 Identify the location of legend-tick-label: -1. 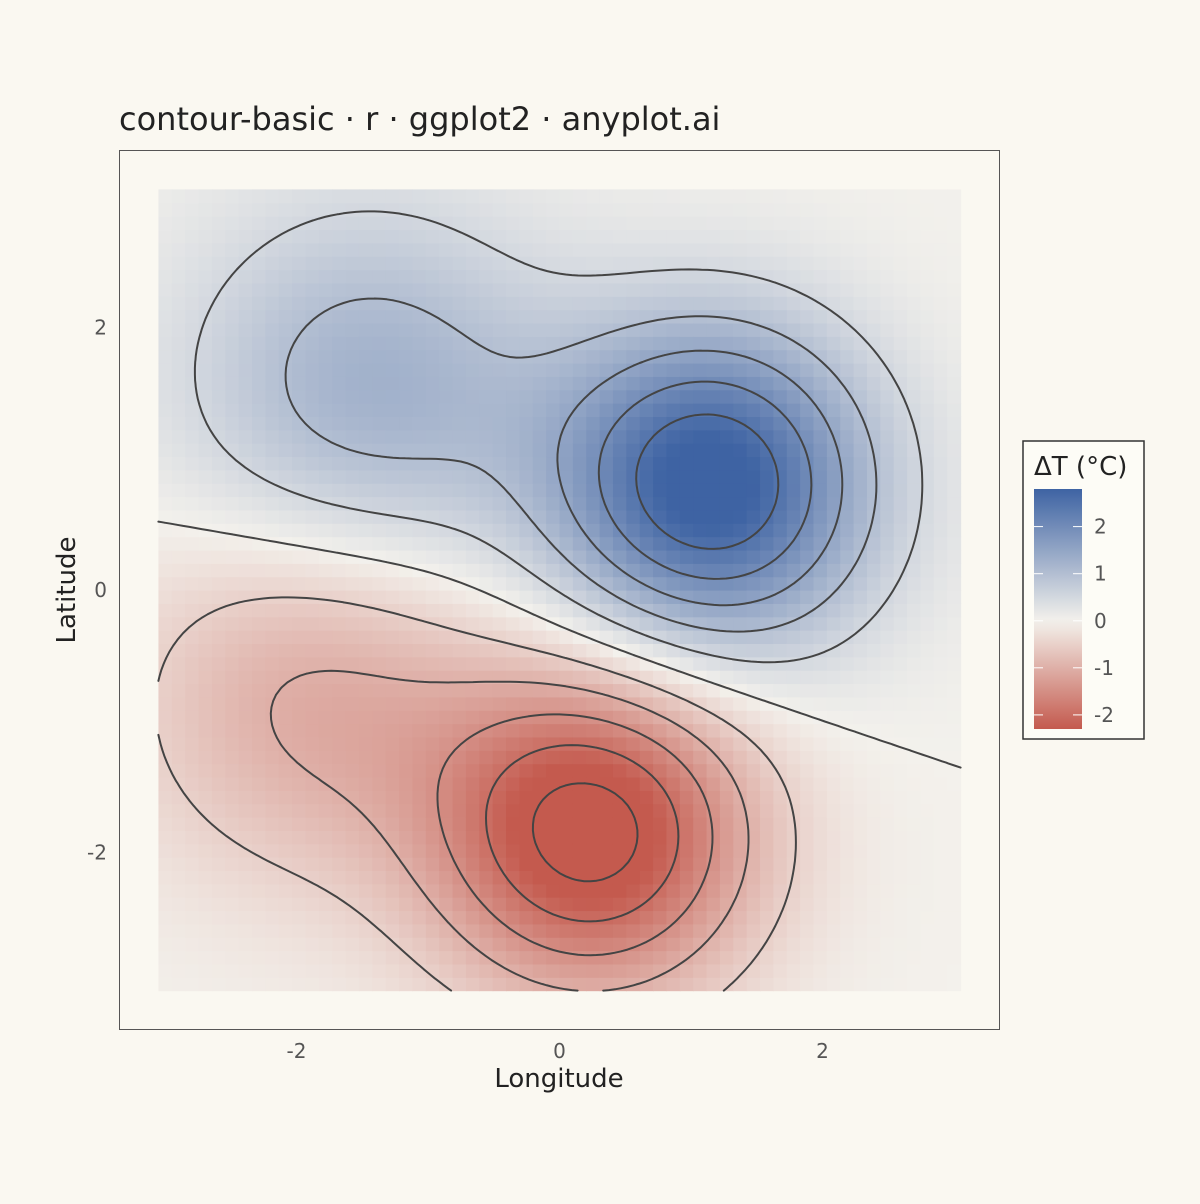
(1104, 668).